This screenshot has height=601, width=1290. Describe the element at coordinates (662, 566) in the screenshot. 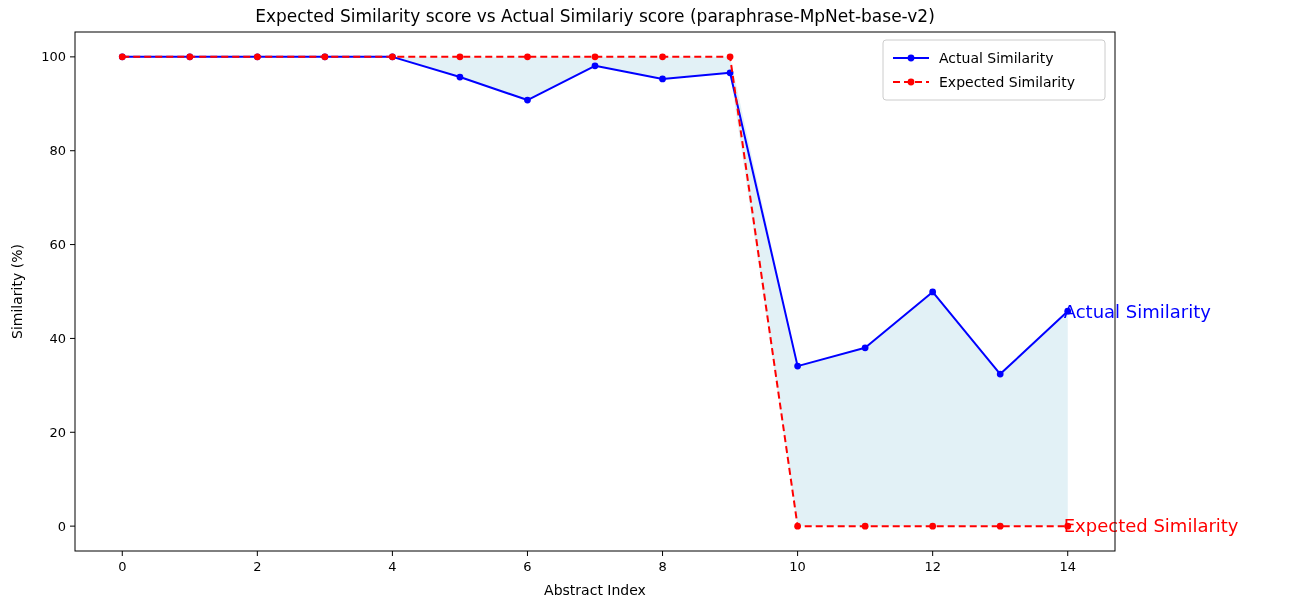

I see `x-tick-label: 8` at that location.